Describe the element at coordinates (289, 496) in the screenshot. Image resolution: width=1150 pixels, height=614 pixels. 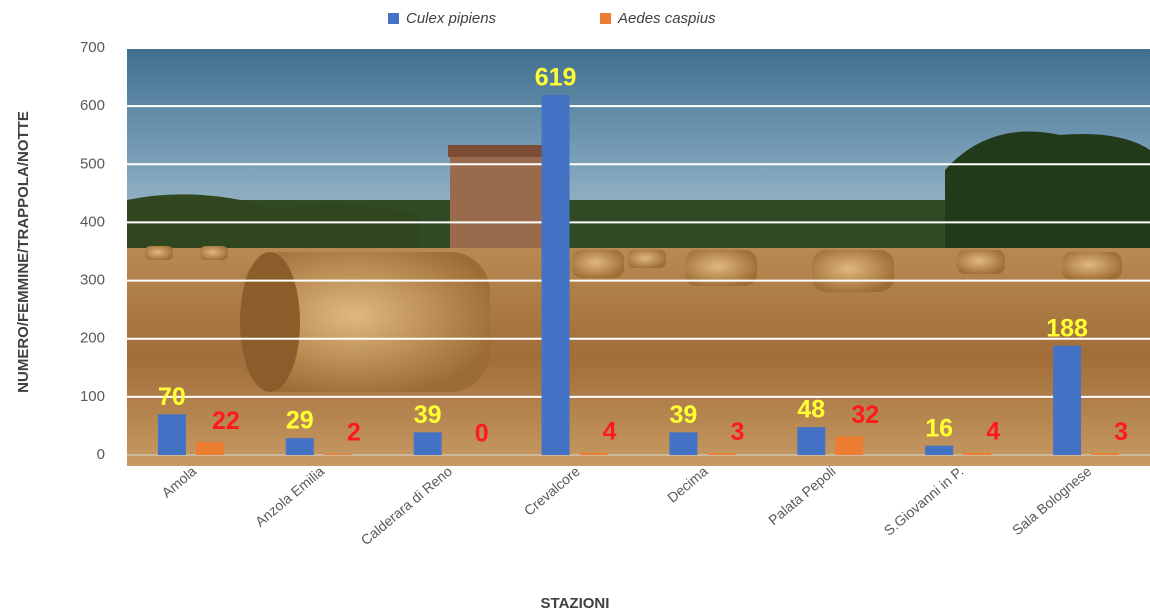
I see `x-tick-label: Anzola Emilia` at that location.